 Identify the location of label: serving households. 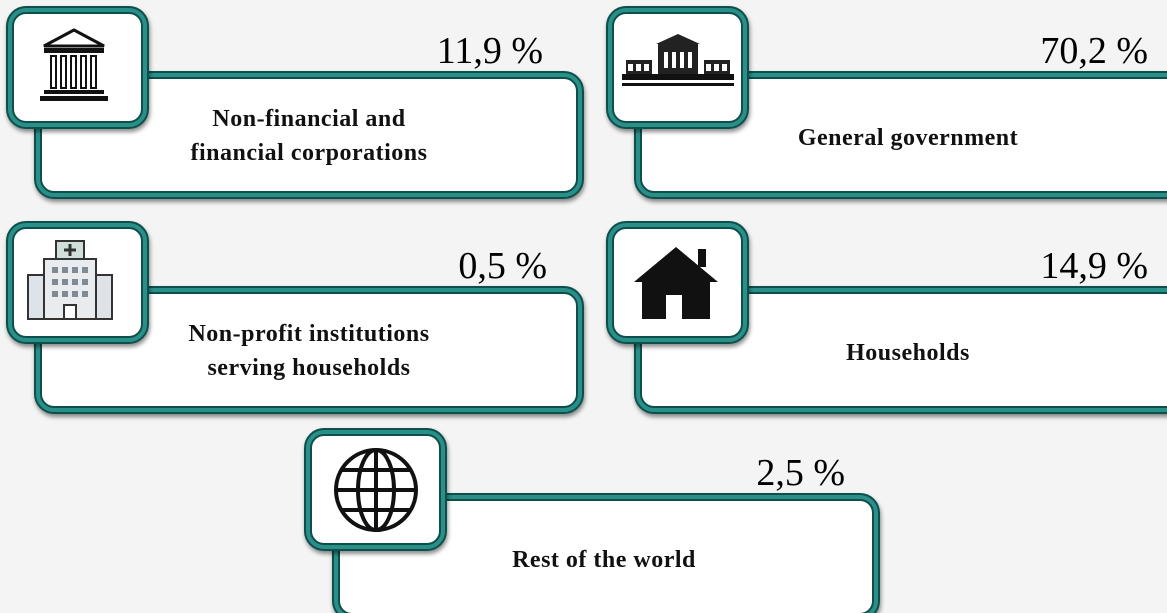
(308, 368).